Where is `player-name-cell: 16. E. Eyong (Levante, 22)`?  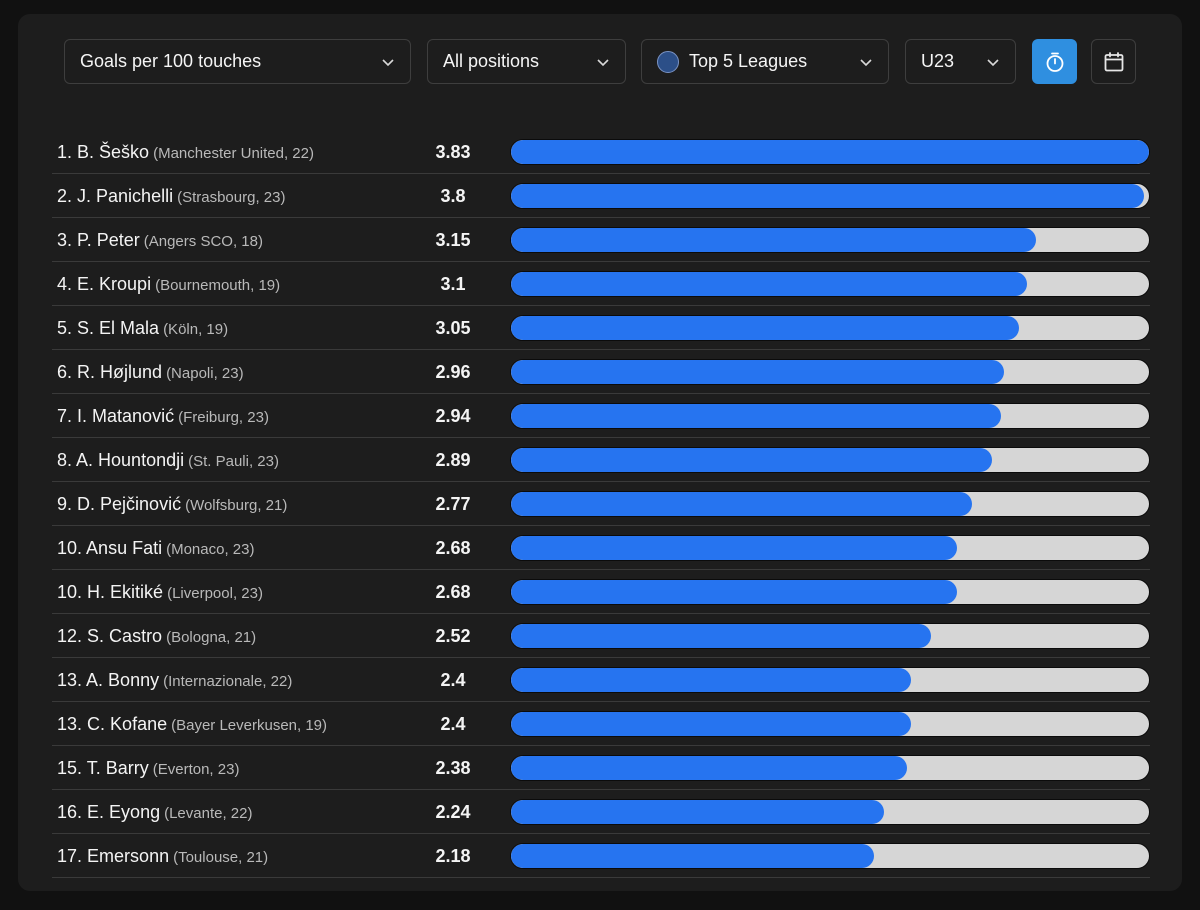 player-name-cell: 16. E. Eyong (Levante, 22) is located at coordinates (154, 812).